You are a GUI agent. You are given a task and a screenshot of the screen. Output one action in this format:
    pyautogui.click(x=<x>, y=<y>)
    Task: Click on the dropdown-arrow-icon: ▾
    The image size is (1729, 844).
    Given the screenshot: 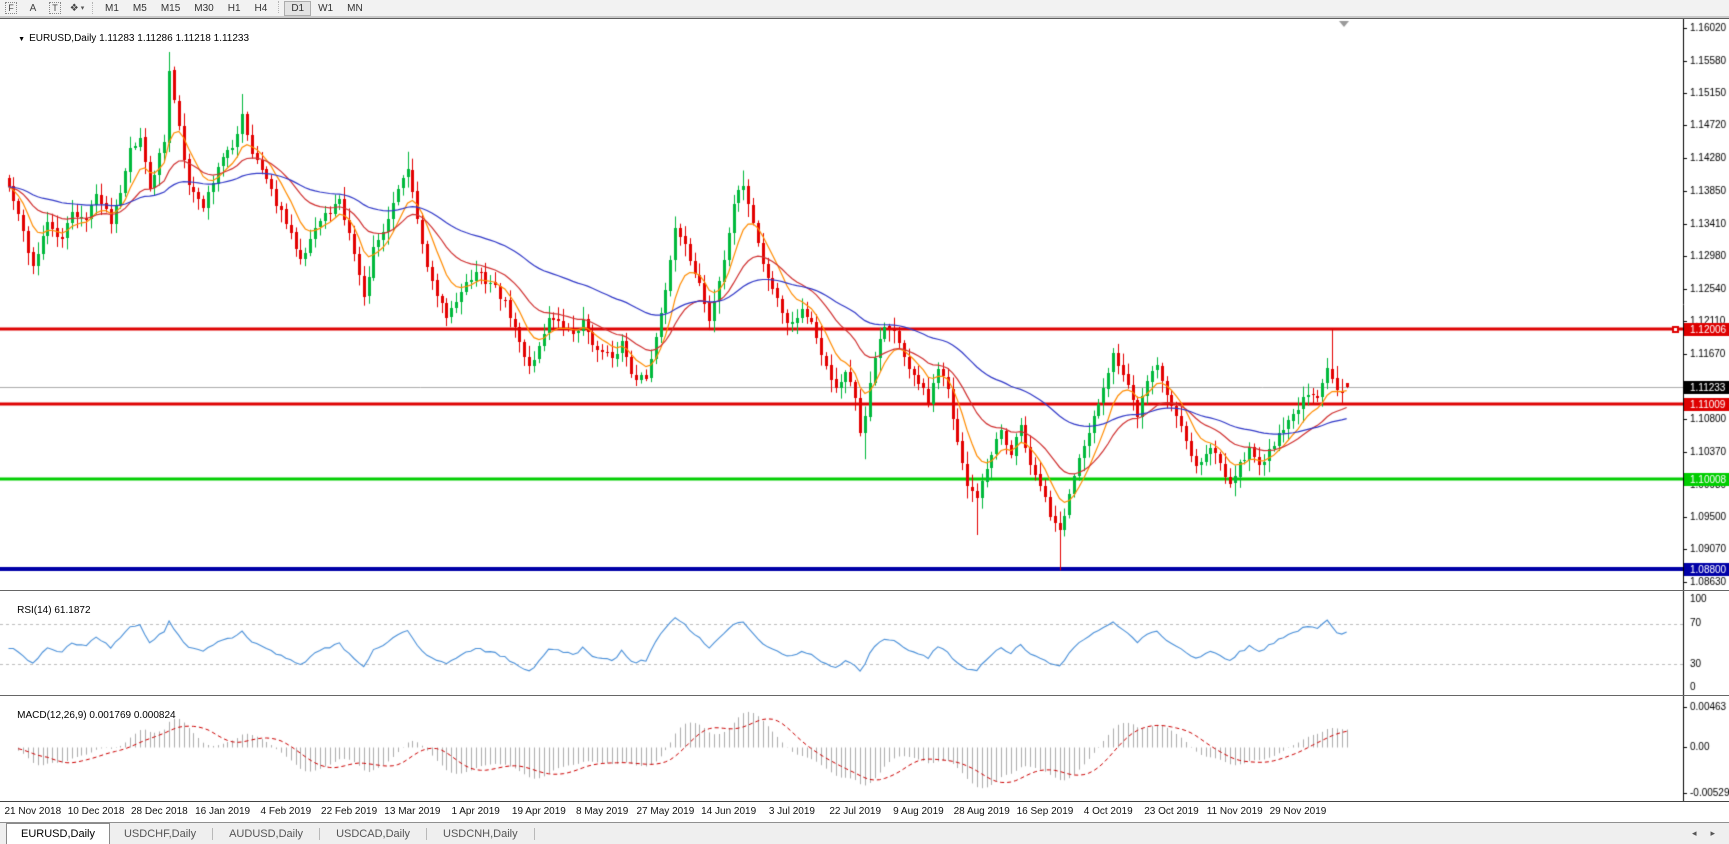 What is the action you would take?
    pyautogui.click(x=82, y=8)
    